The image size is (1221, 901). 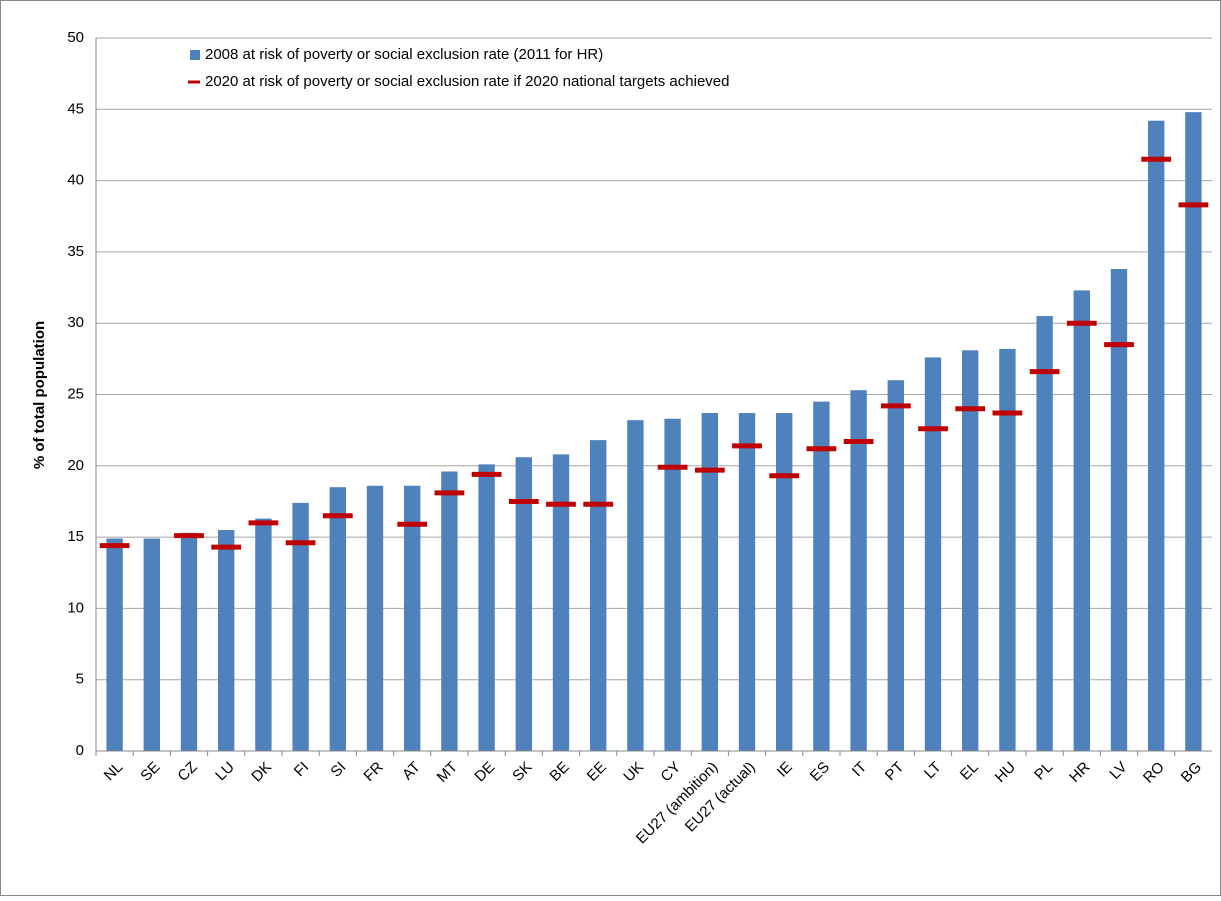 What do you see at coordinates (75, 108) in the screenshot?
I see `y-tick-label: 45` at bounding box center [75, 108].